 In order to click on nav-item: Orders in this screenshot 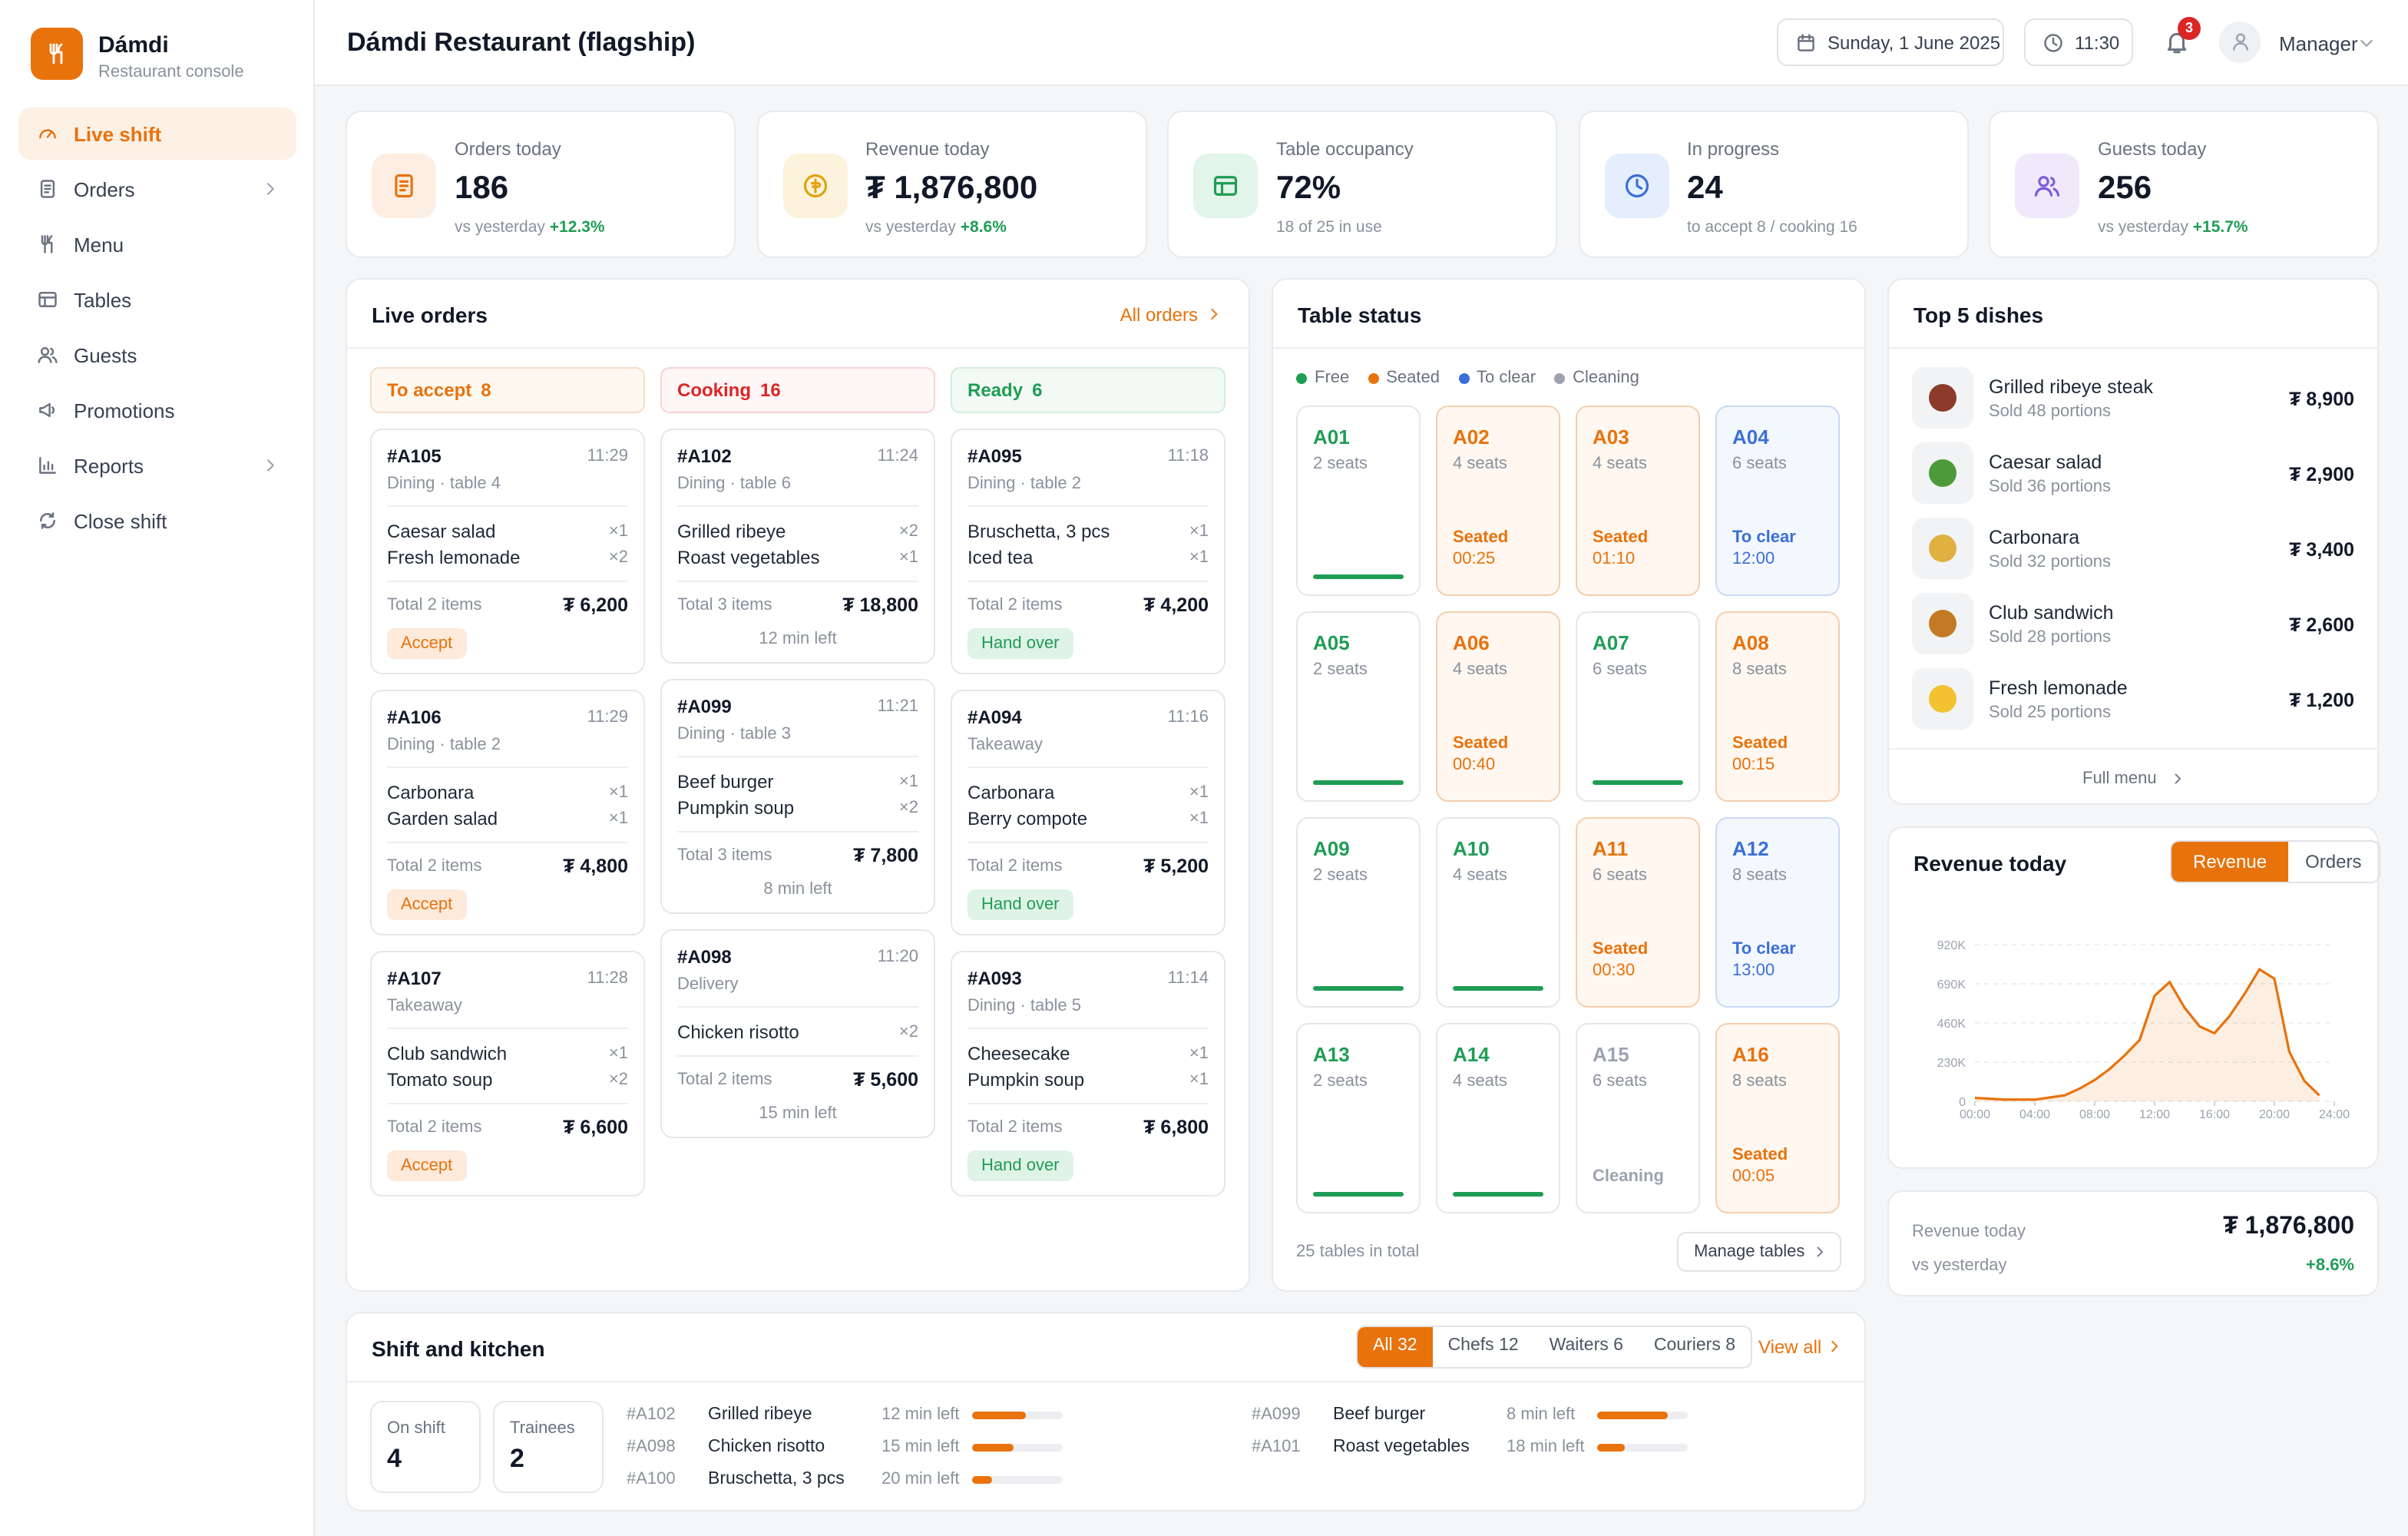, I will do `click(157, 189)`.